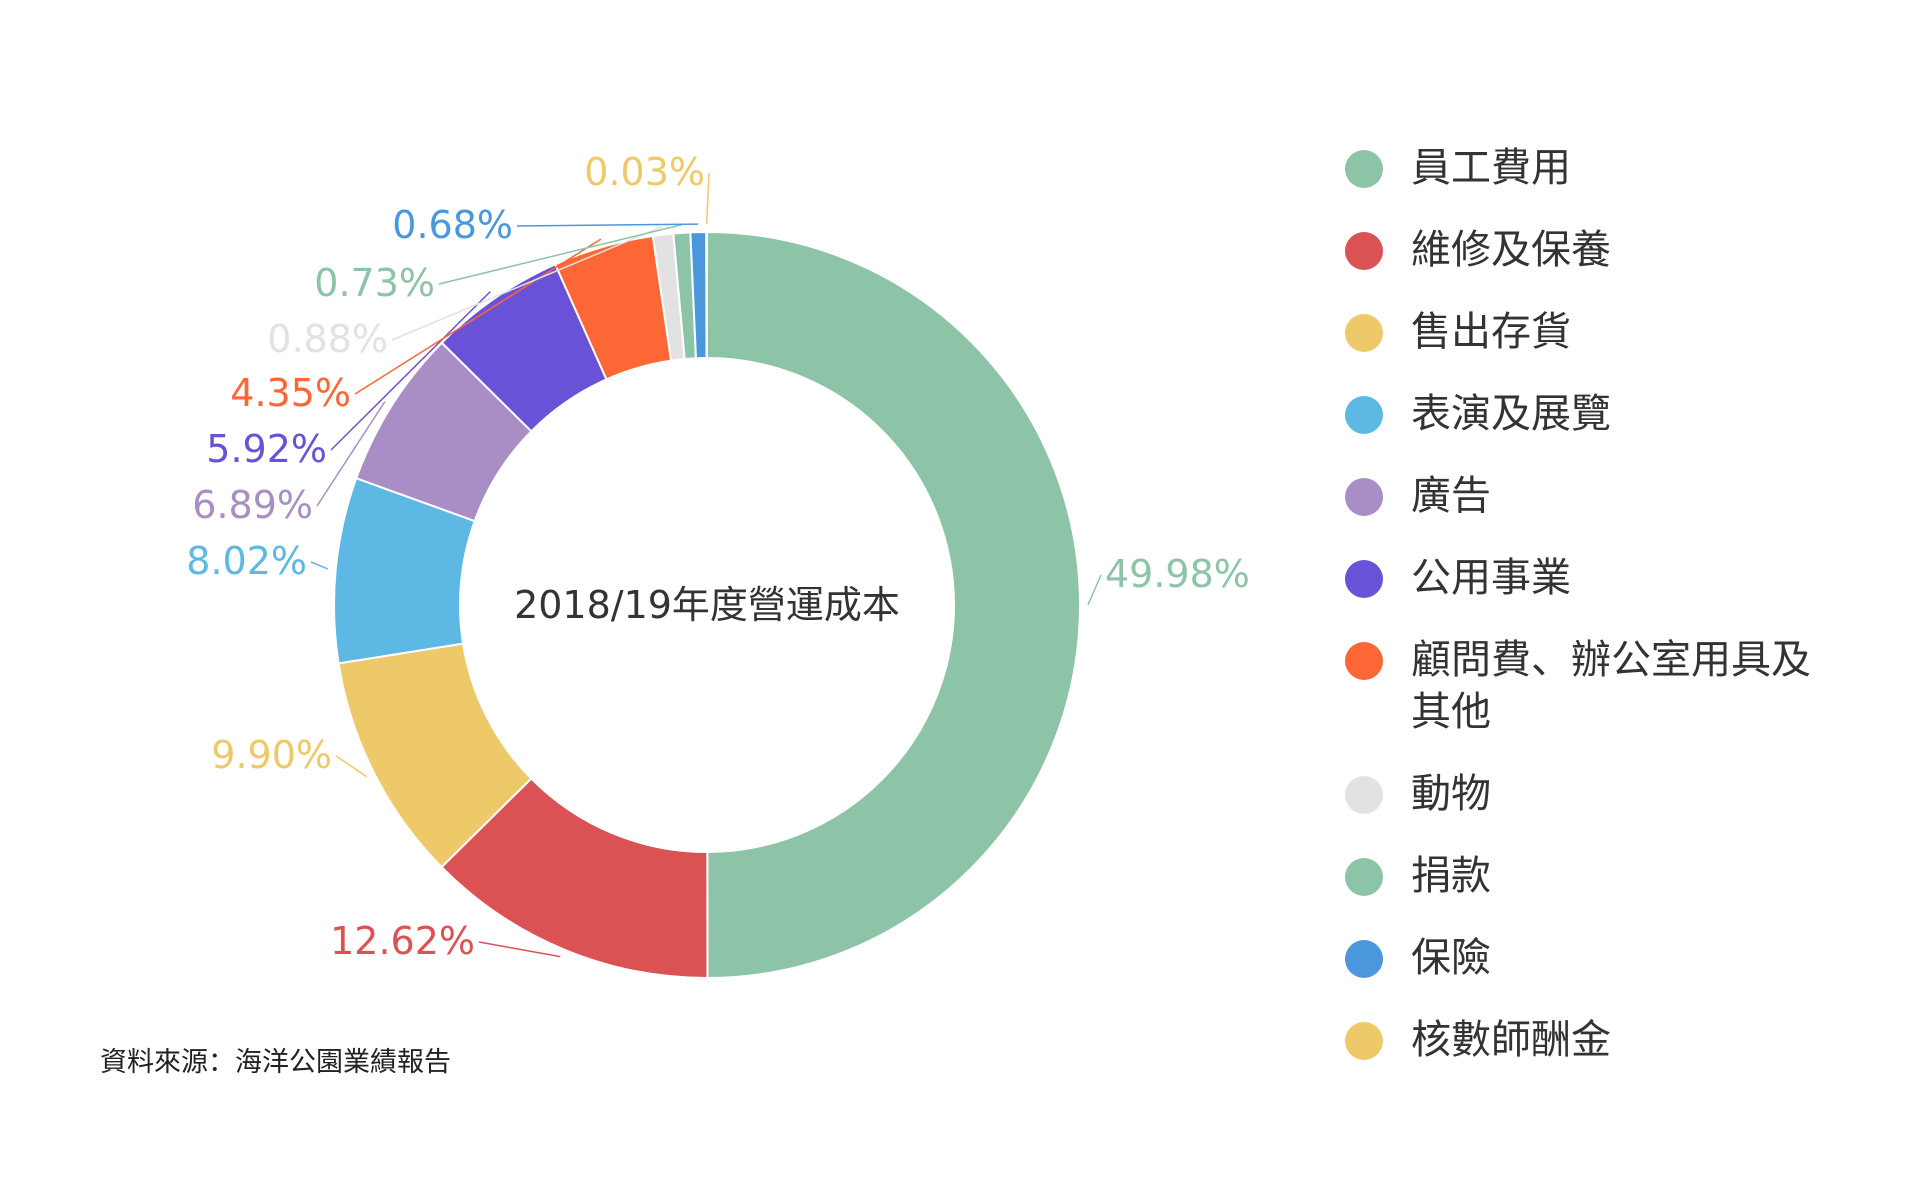  What do you see at coordinates (271, 755) in the screenshot?
I see `data-label-2: 9.90%` at bounding box center [271, 755].